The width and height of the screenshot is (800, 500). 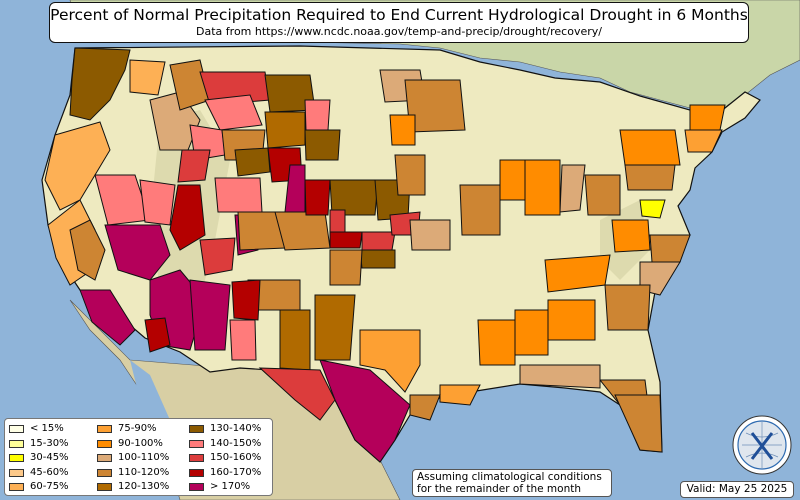 I want to click on legend-column-3: 130-140% 140-150% 150-160% 160-170% > 170%, so click(x=225, y=458).